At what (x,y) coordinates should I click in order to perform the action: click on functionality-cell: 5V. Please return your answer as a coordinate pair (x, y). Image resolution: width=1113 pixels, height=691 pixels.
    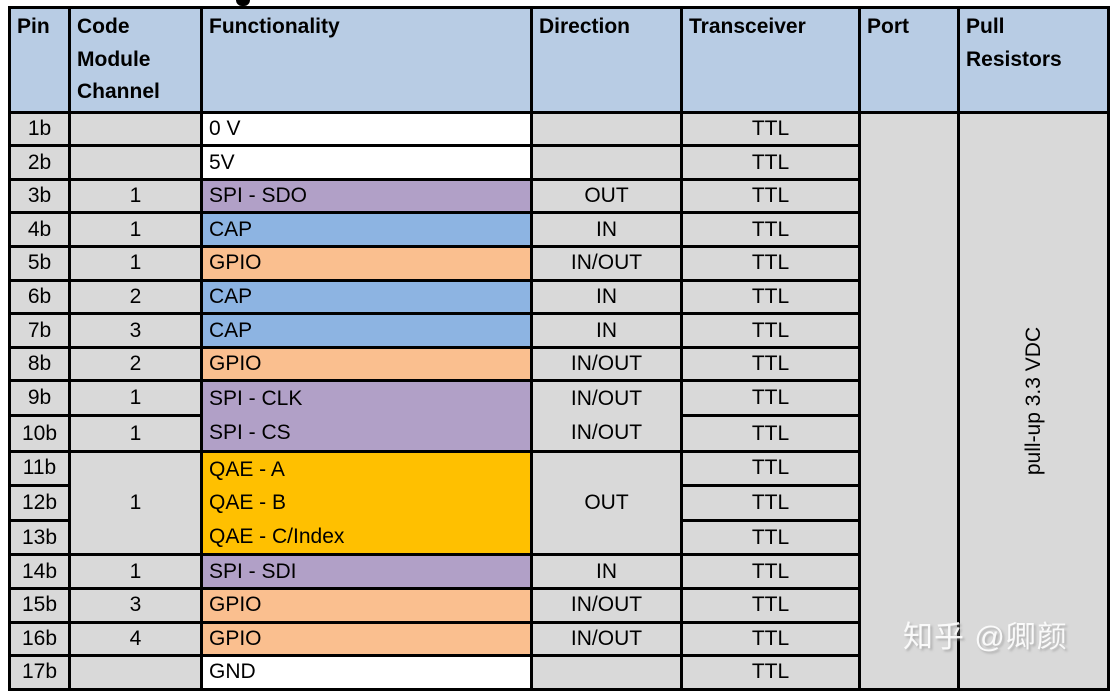
    Looking at the image, I should click on (366, 162).